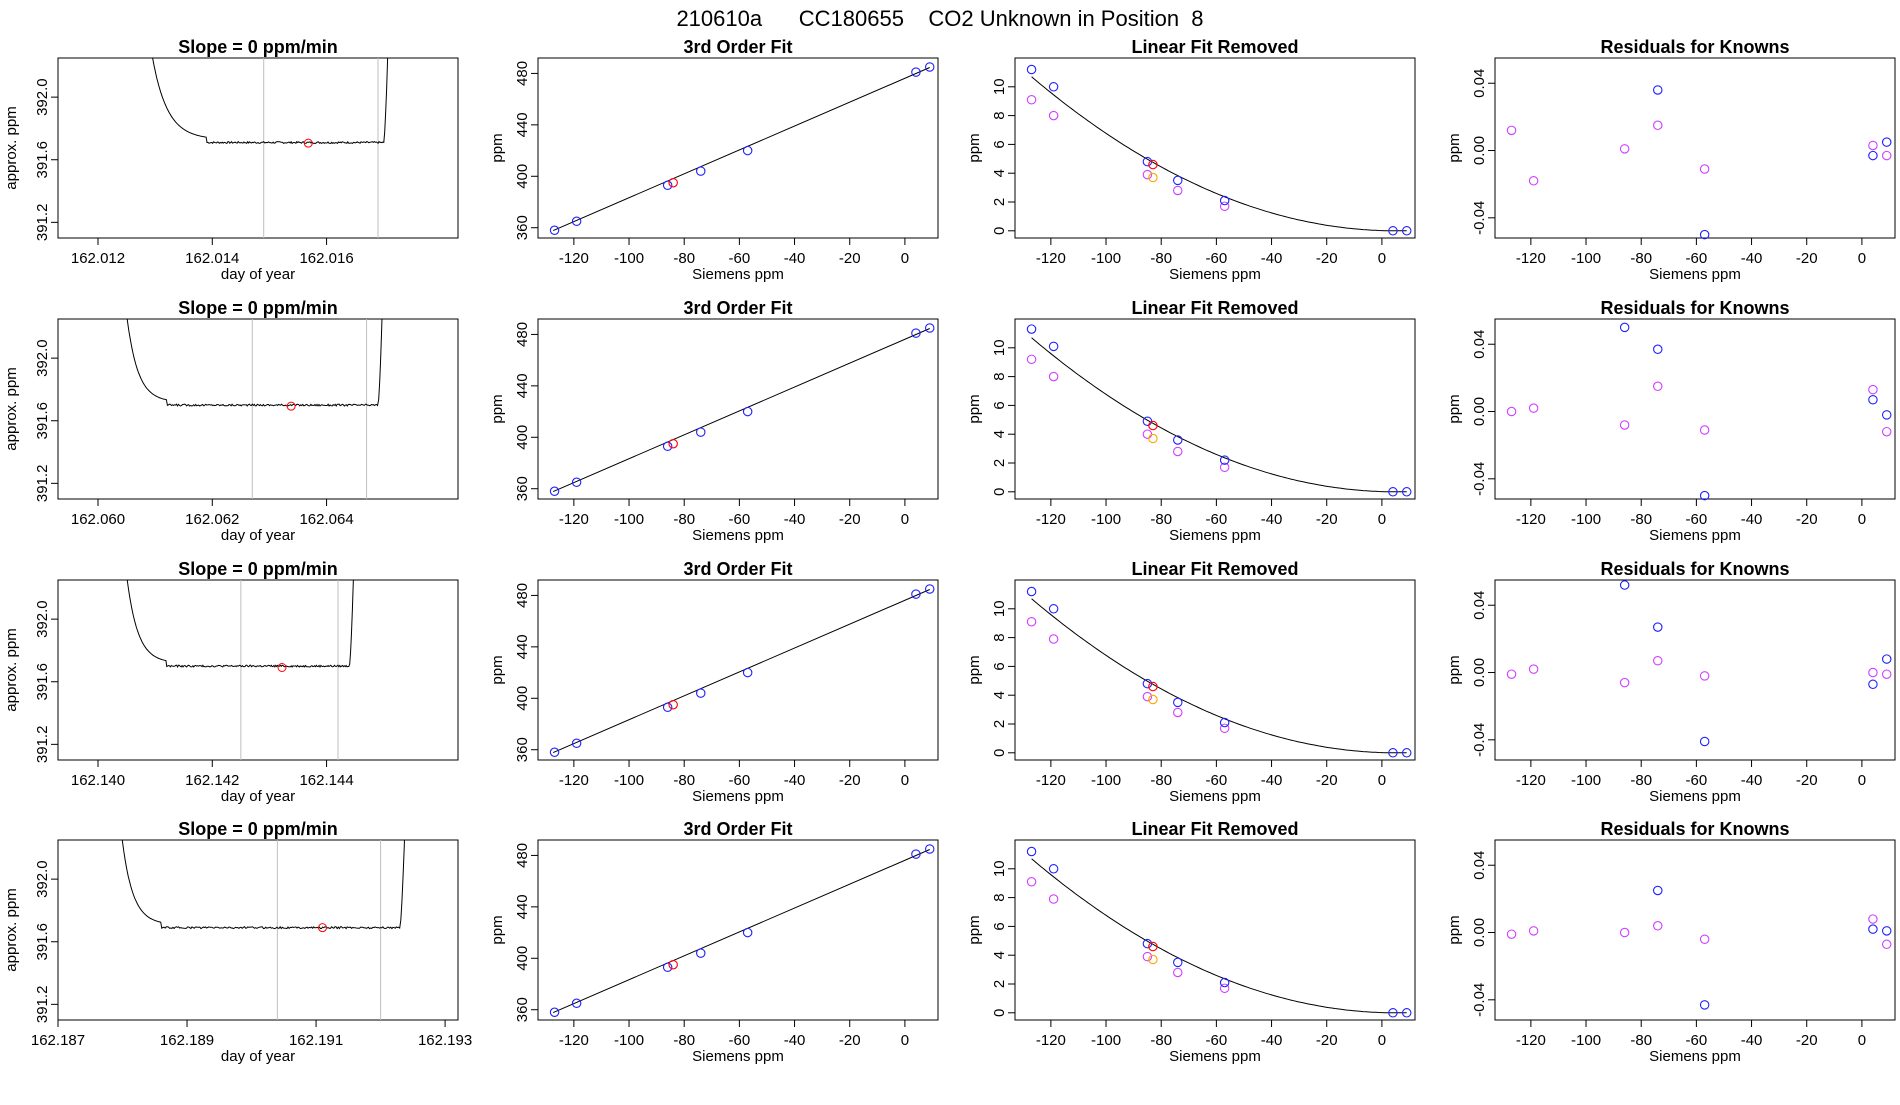  Describe the element at coordinates (1219, 154) in the screenshot. I see `fit-curve` at that location.